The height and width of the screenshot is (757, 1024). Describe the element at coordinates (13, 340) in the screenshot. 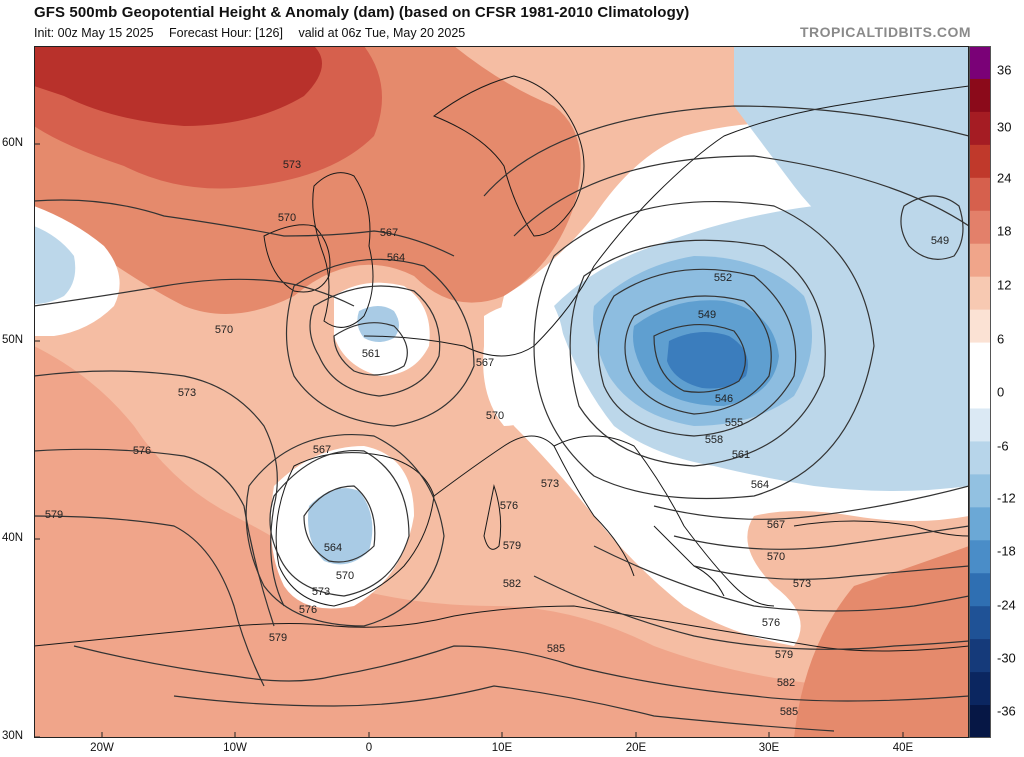

I see `lat-label-50n: 50N` at that location.